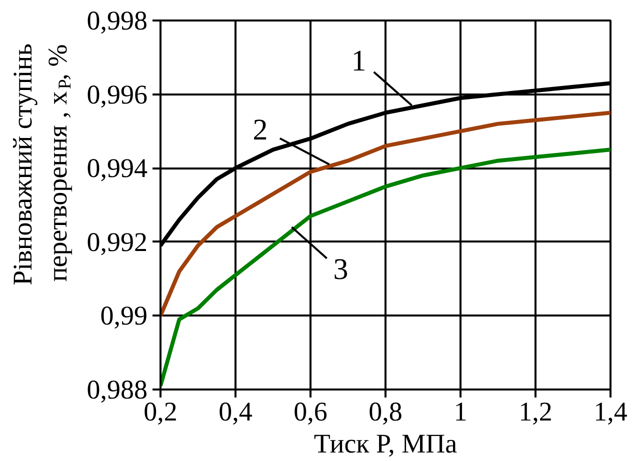  Describe the element at coordinates (386, 443) in the screenshot. I see `x-axis-title: Тиск P, МПа` at that location.